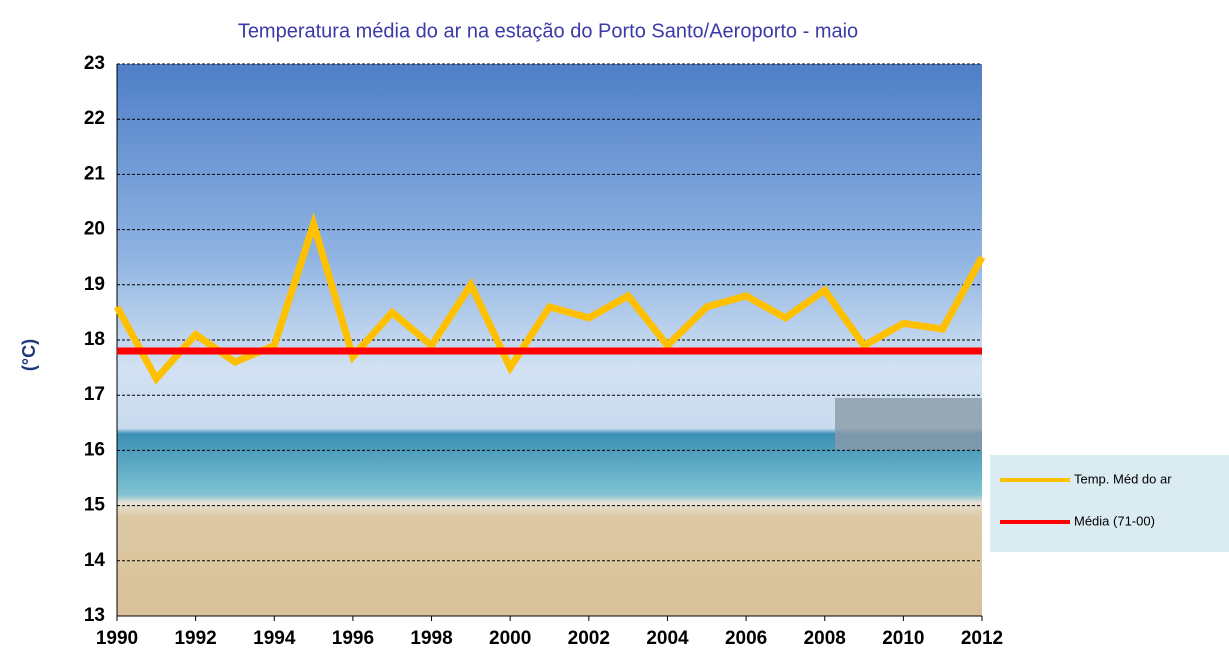  Describe the element at coordinates (94, 118) in the screenshot. I see `y-tick-label: 22` at that location.